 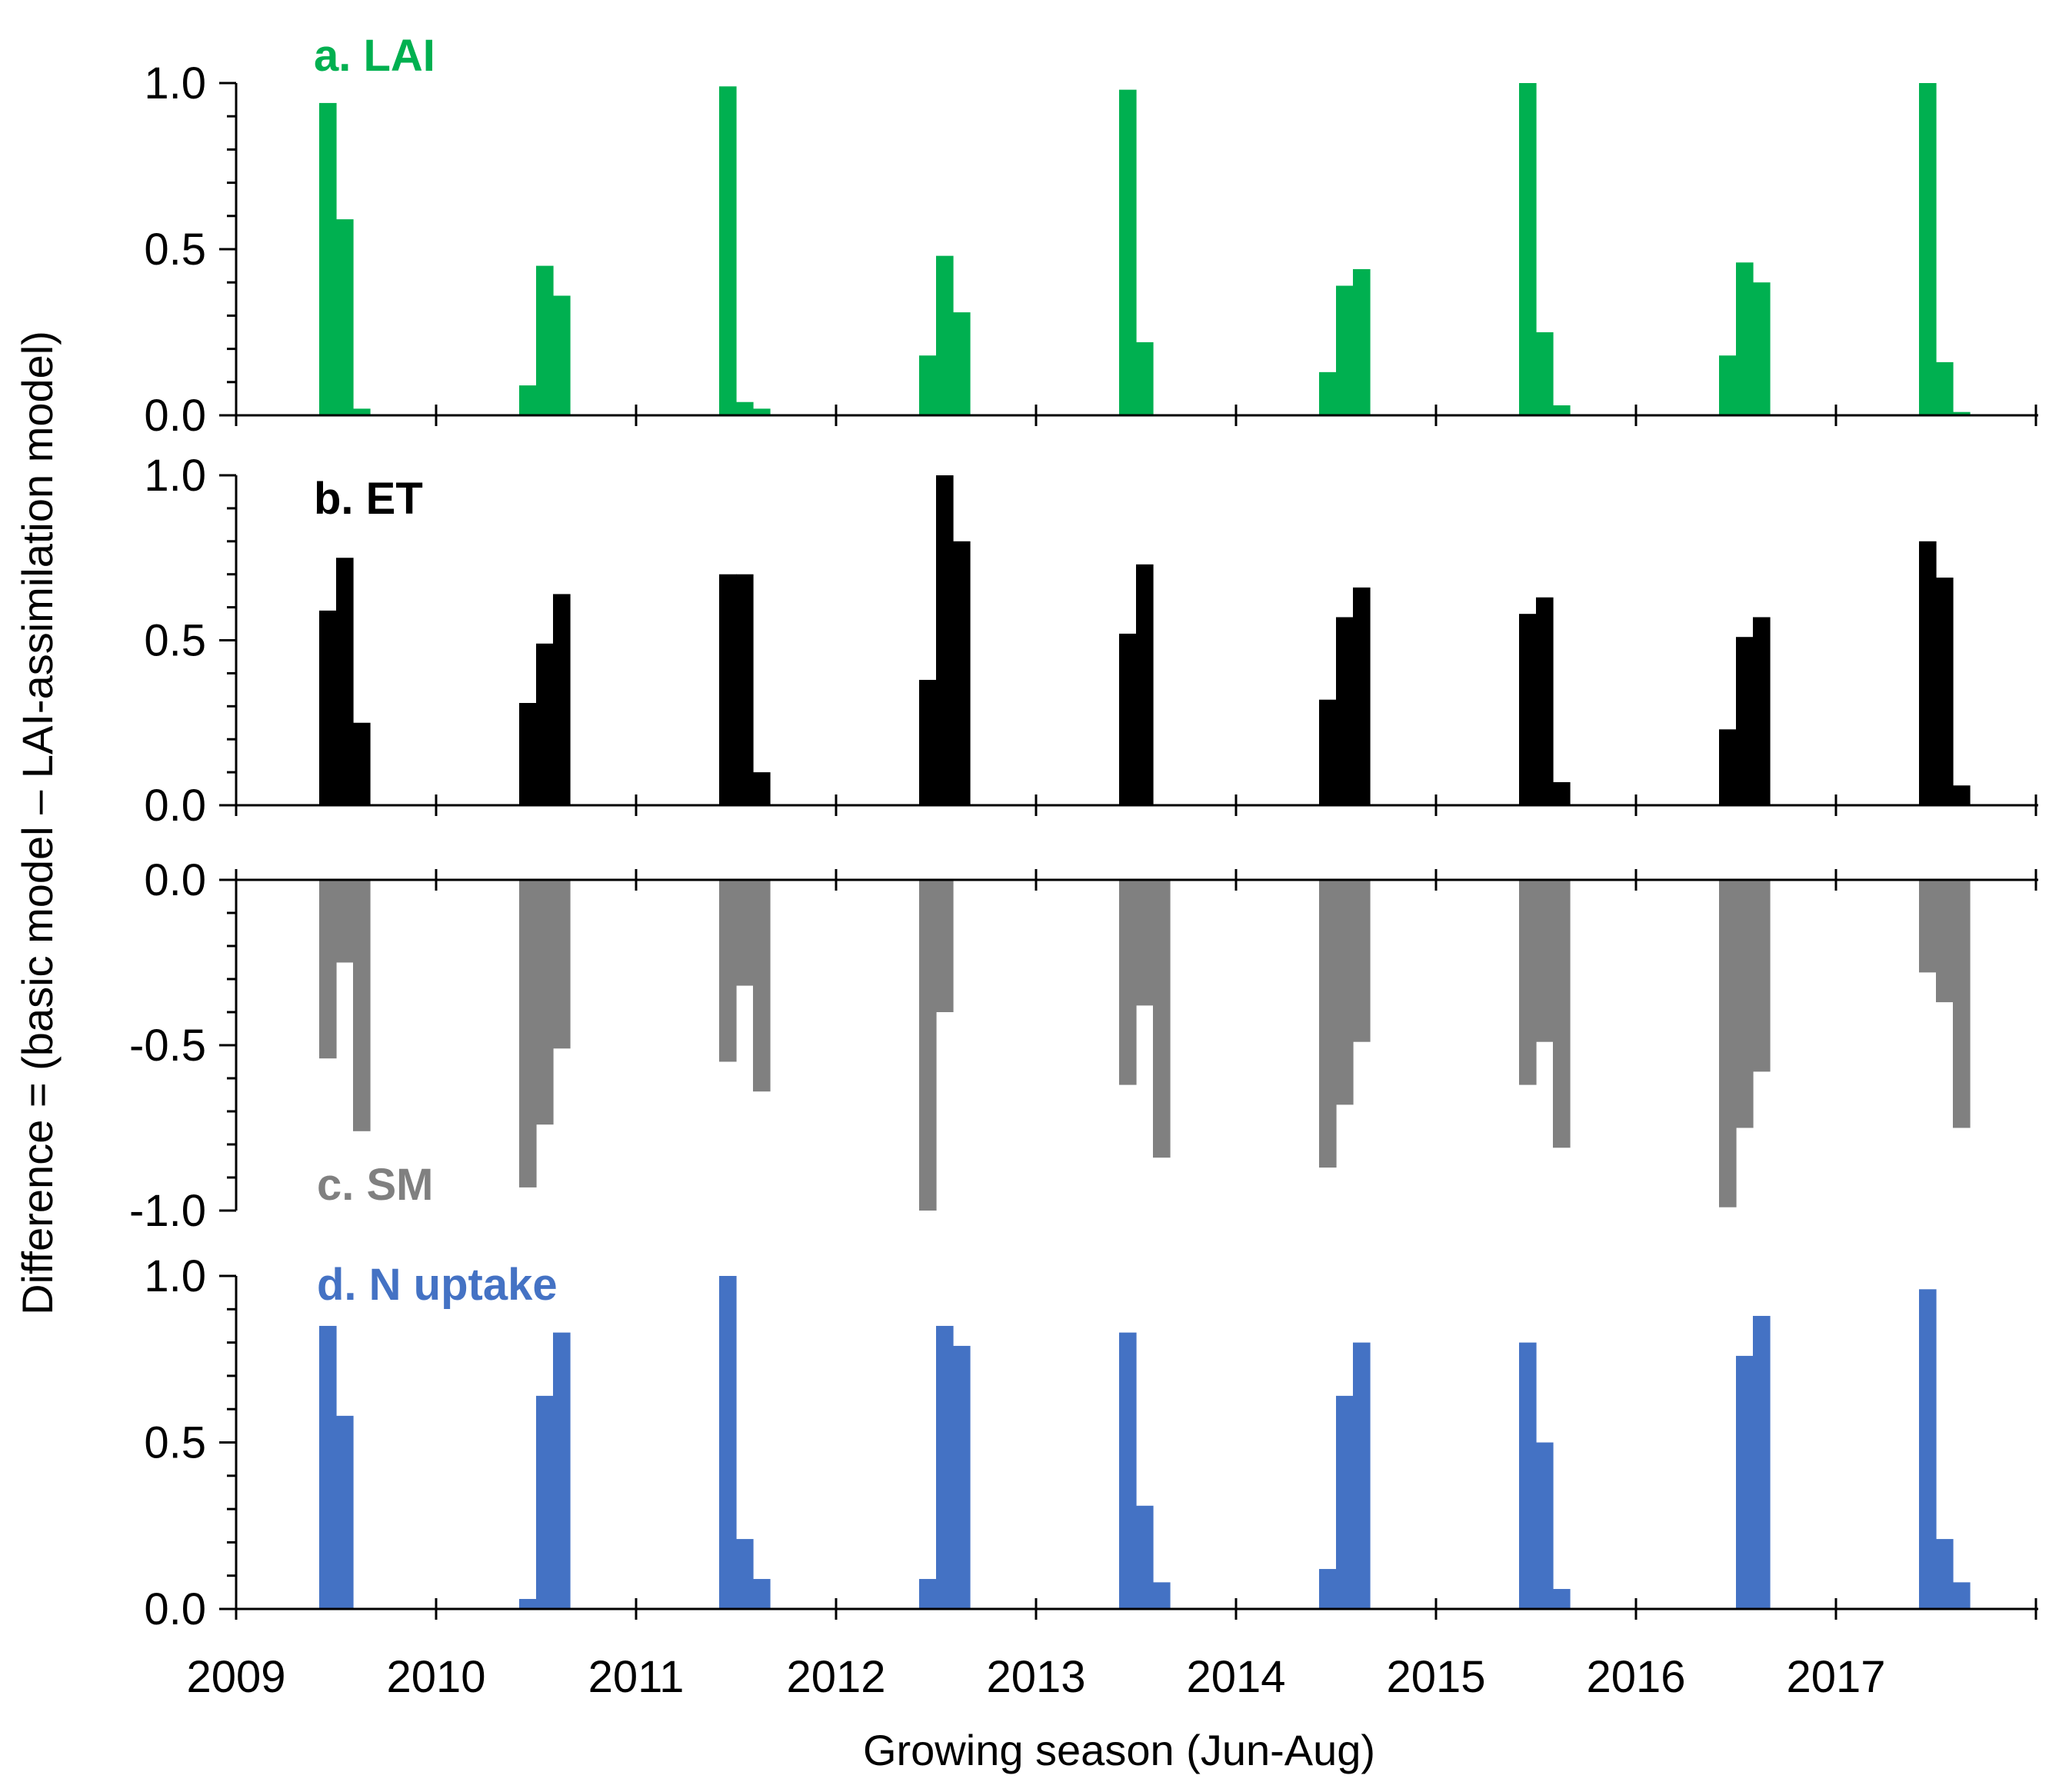 I want to click on bar-sm-2009-jul, so click(x=345, y=921).